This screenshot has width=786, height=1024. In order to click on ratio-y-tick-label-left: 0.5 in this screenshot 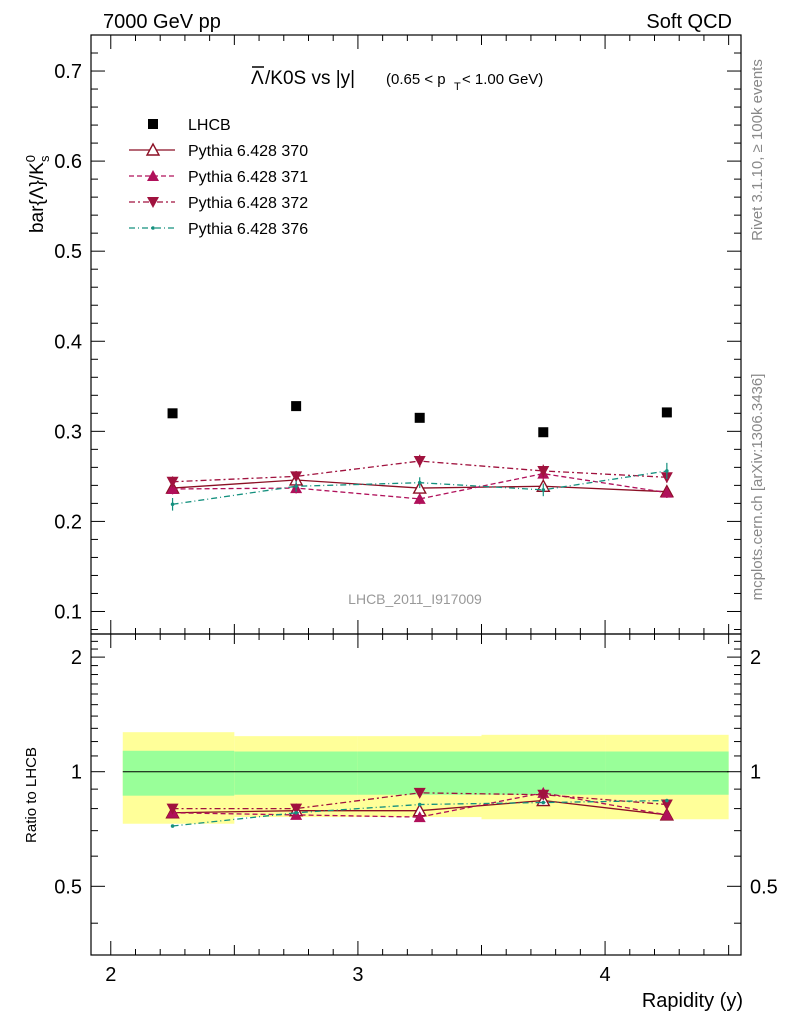, I will do `click(68, 887)`.